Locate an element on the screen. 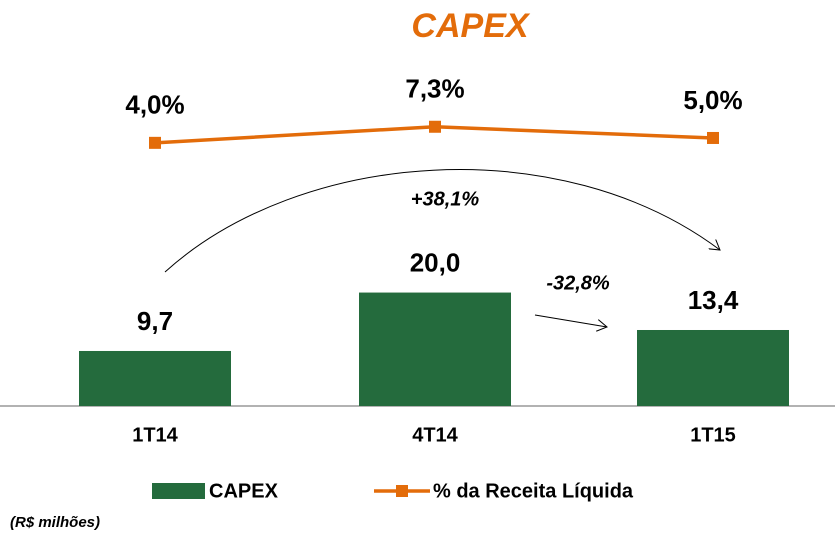  legend-label: CAPEX is located at coordinates (244, 491).